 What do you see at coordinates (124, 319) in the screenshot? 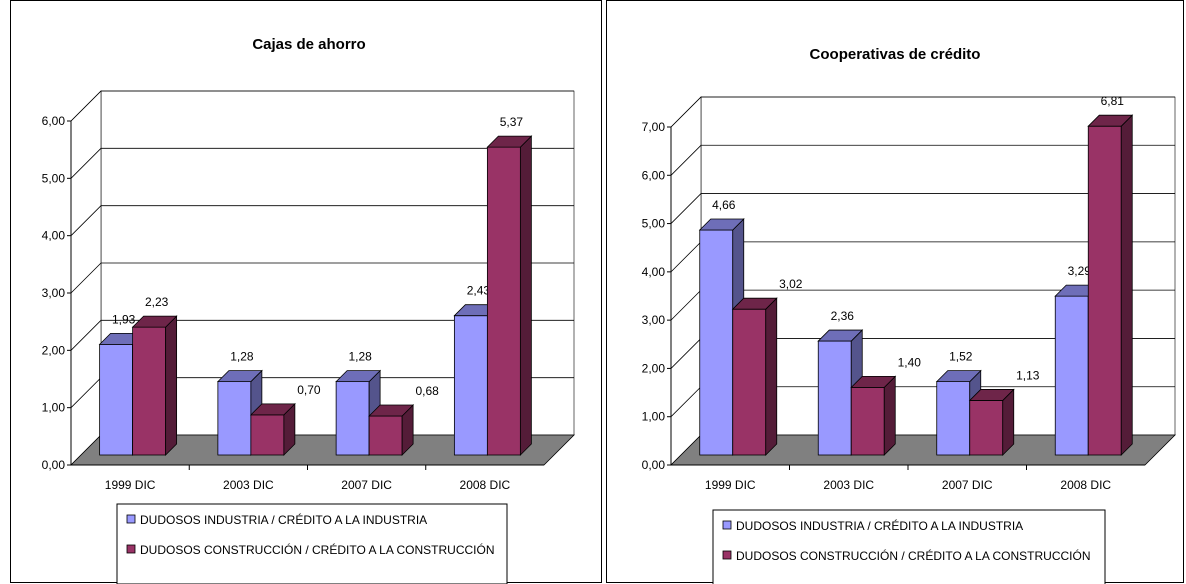
I see `data-label: 1,93` at bounding box center [124, 319].